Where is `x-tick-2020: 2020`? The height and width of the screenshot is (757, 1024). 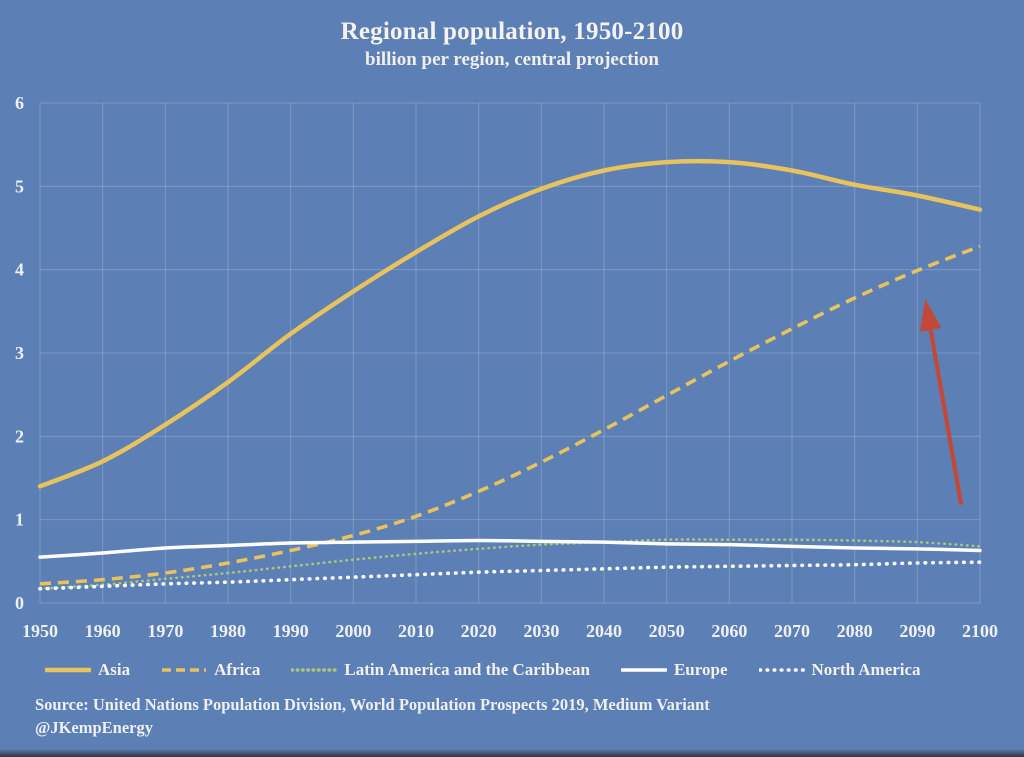
x-tick-2020: 2020 is located at coordinates (479, 631).